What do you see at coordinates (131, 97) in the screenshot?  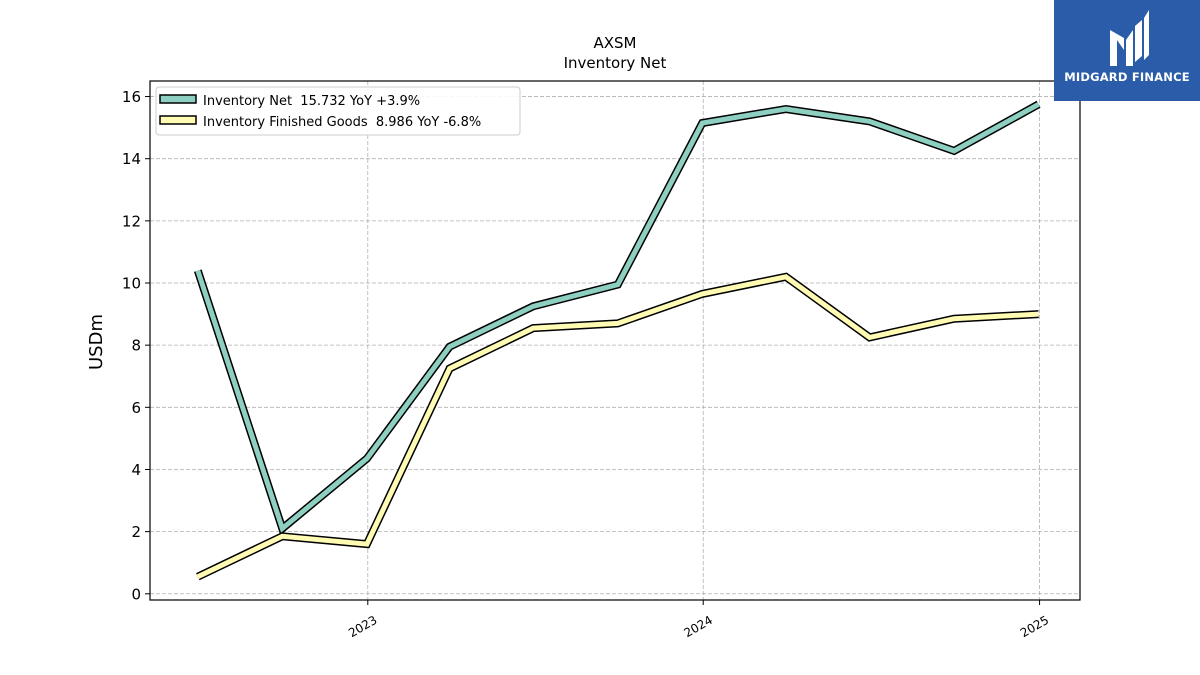 I see `y-tick-label: 16` at bounding box center [131, 97].